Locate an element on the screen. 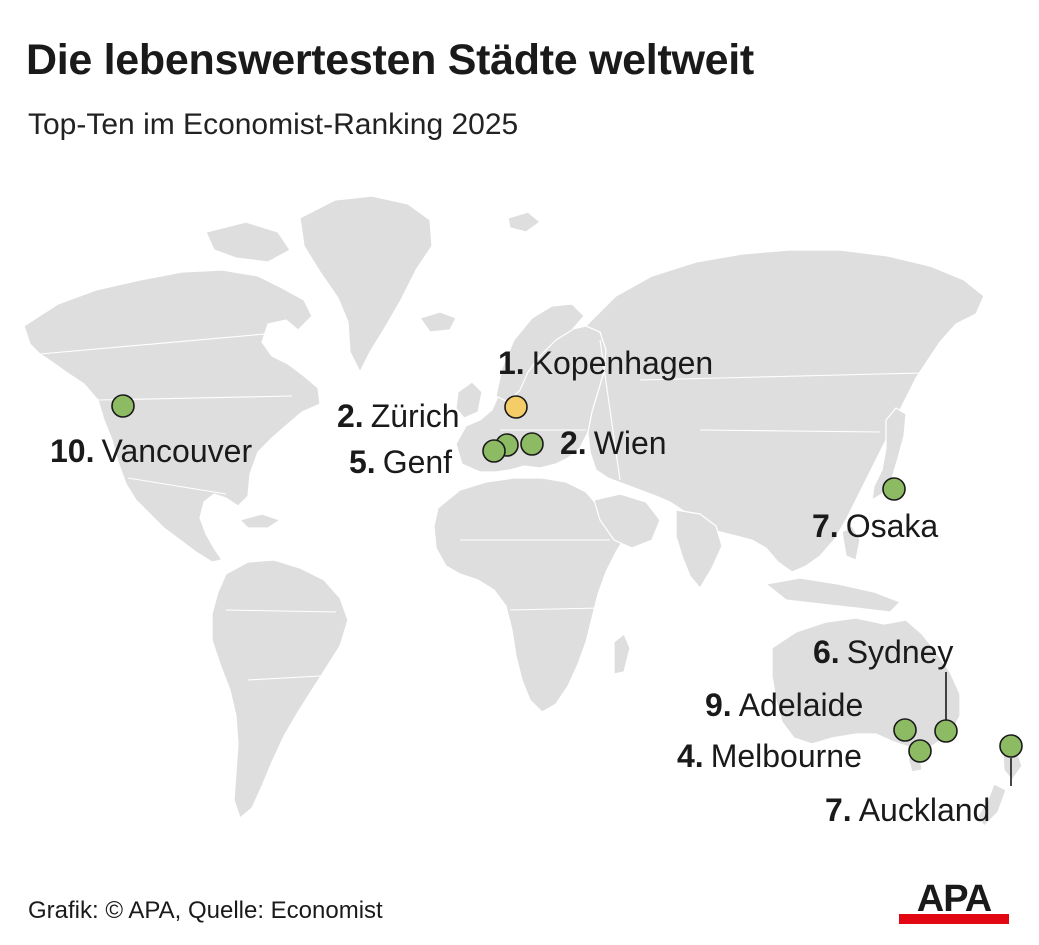 This screenshot has height=945, width=1039. rank-zuerich: 2. is located at coordinates (350, 416).